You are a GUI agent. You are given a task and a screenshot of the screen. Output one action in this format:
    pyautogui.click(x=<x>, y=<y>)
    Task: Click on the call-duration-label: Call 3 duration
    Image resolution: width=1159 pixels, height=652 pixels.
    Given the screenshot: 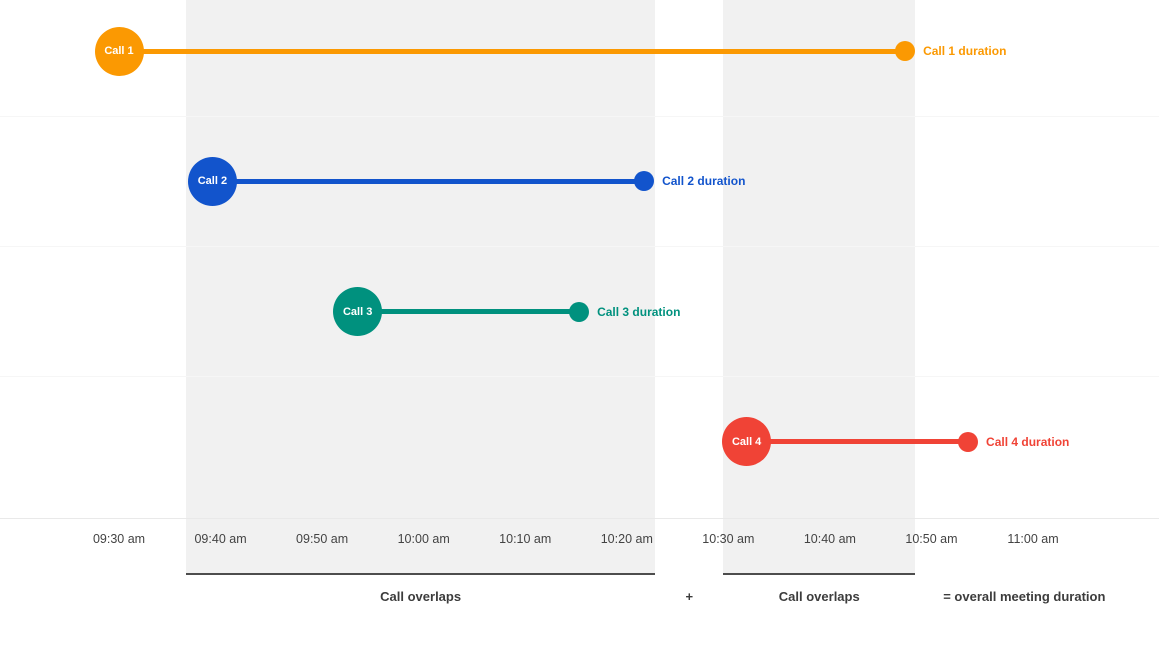 What is the action you would take?
    pyautogui.click(x=639, y=311)
    